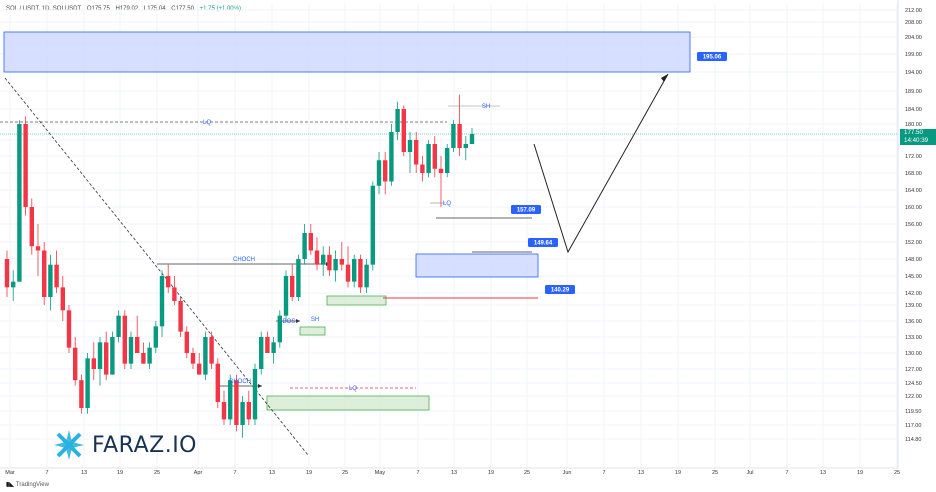  Describe the element at coordinates (913, 92) in the screenshot. I see `y-tick-label: 189.00` at that location.